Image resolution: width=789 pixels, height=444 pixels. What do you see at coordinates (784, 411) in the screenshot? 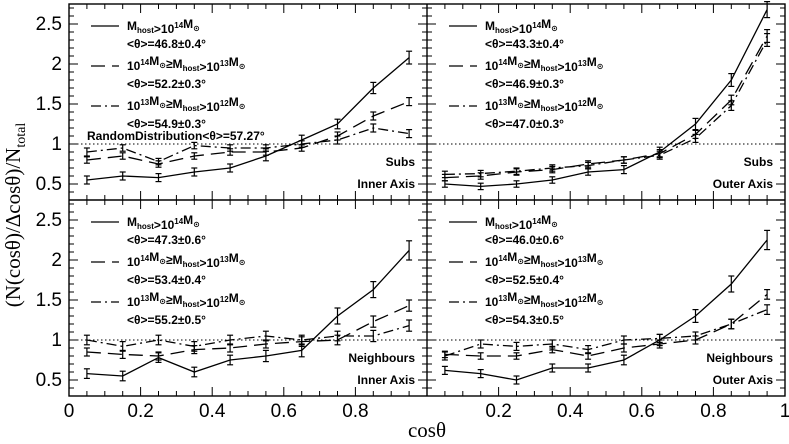
I see `x-tick-label: 1` at bounding box center [784, 411].